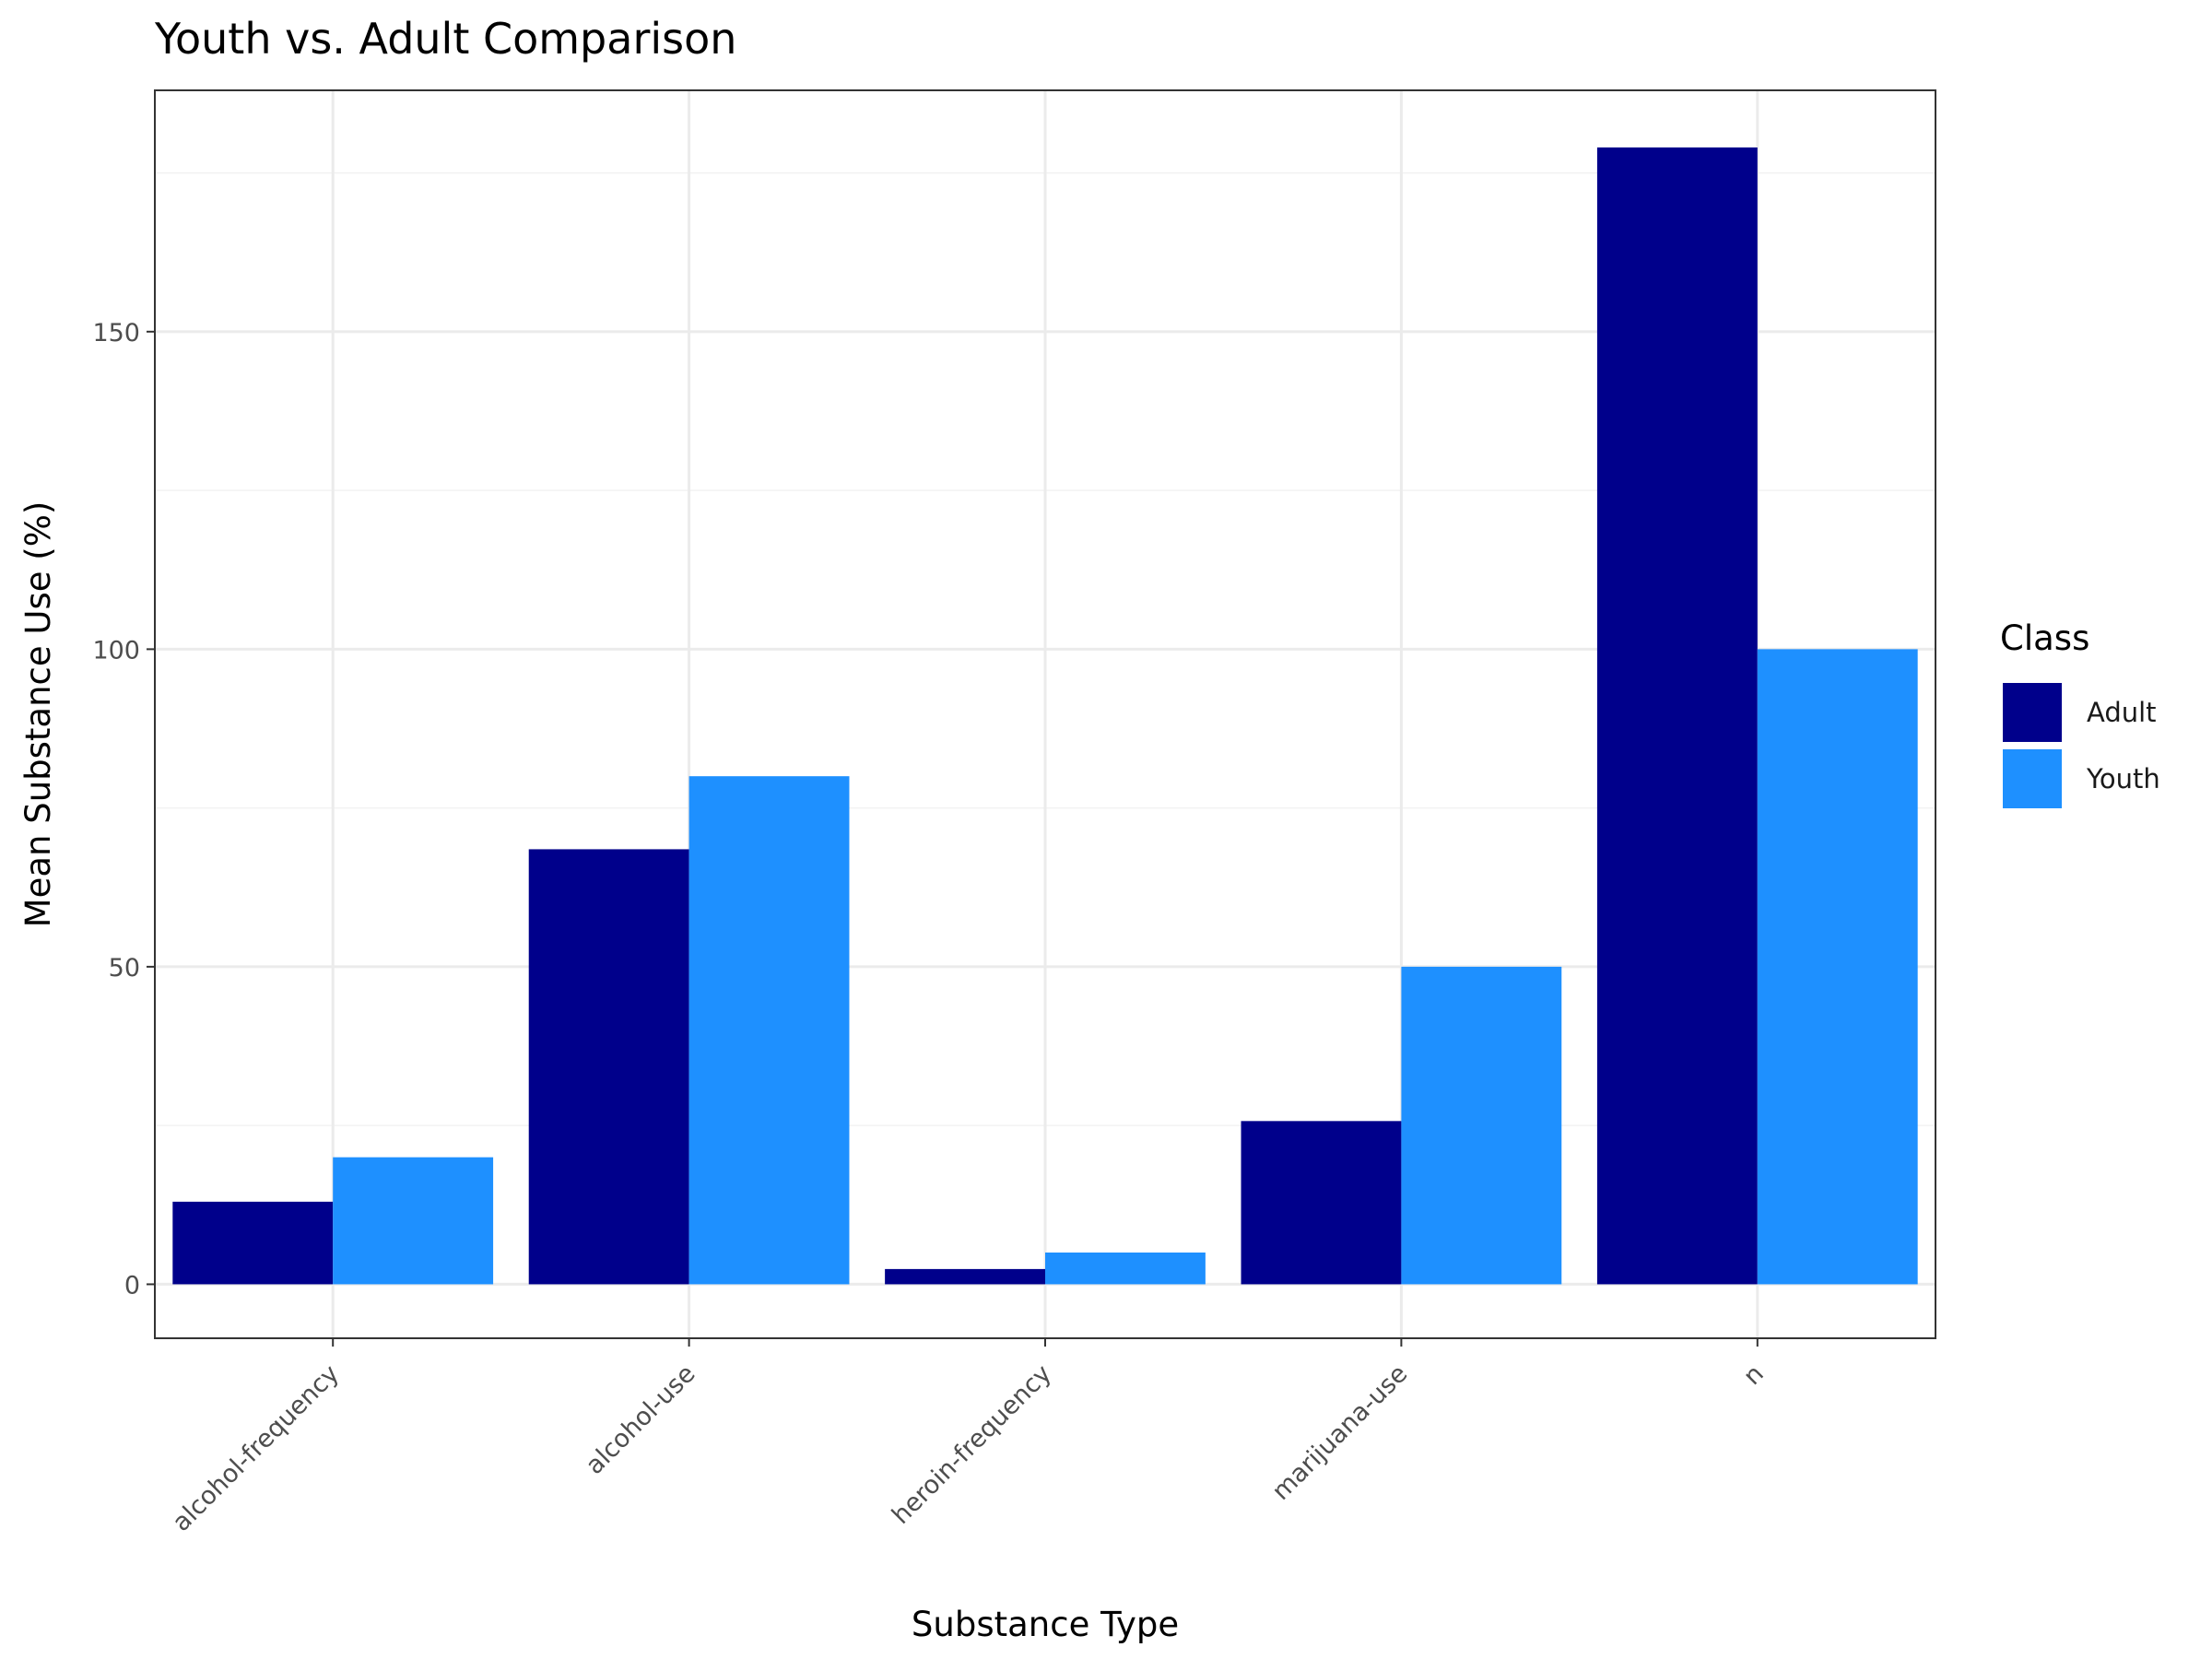 The width and height of the screenshot is (2212, 1659). I want to click on legend-title: Class, so click(2044, 638).